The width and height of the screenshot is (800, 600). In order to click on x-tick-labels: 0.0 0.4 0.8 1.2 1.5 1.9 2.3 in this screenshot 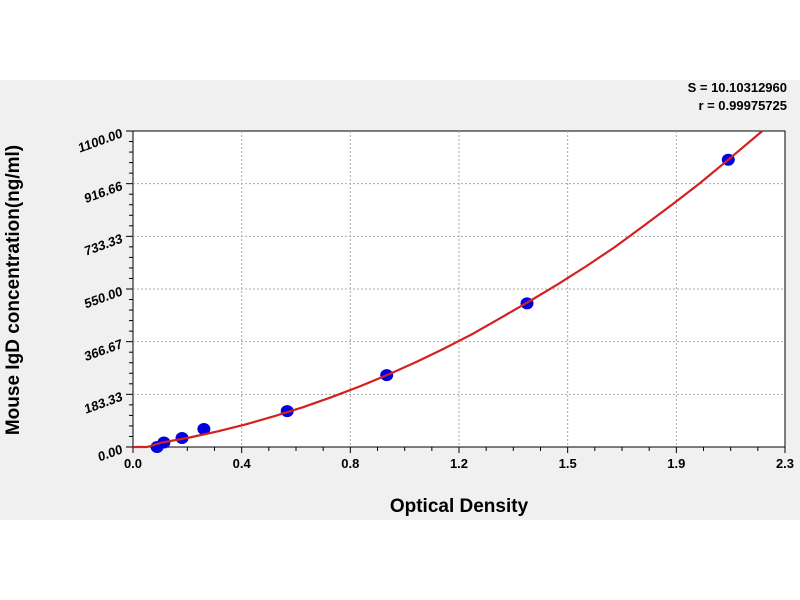, I will do `click(459, 463)`.